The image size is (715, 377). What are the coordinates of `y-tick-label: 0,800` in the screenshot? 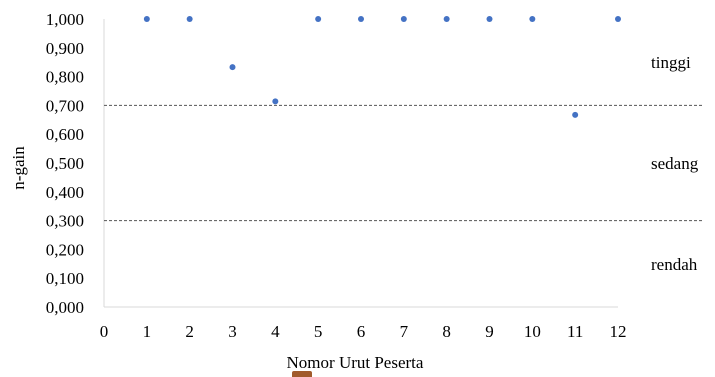 It's located at (65, 77).